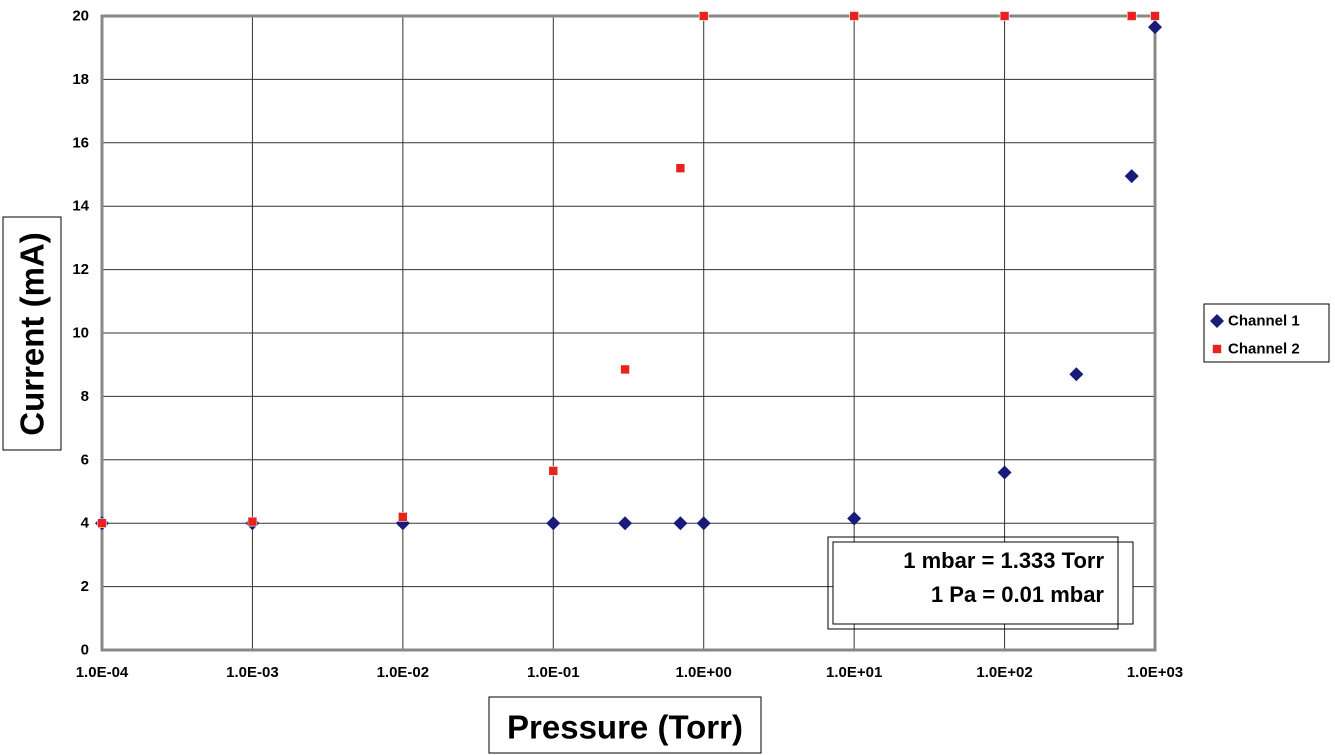 The height and width of the screenshot is (755, 1335). What do you see at coordinates (403, 672) in the screenshot?
I see `x-tick-label: 1.0E-02` at bounding box center [403, 672].